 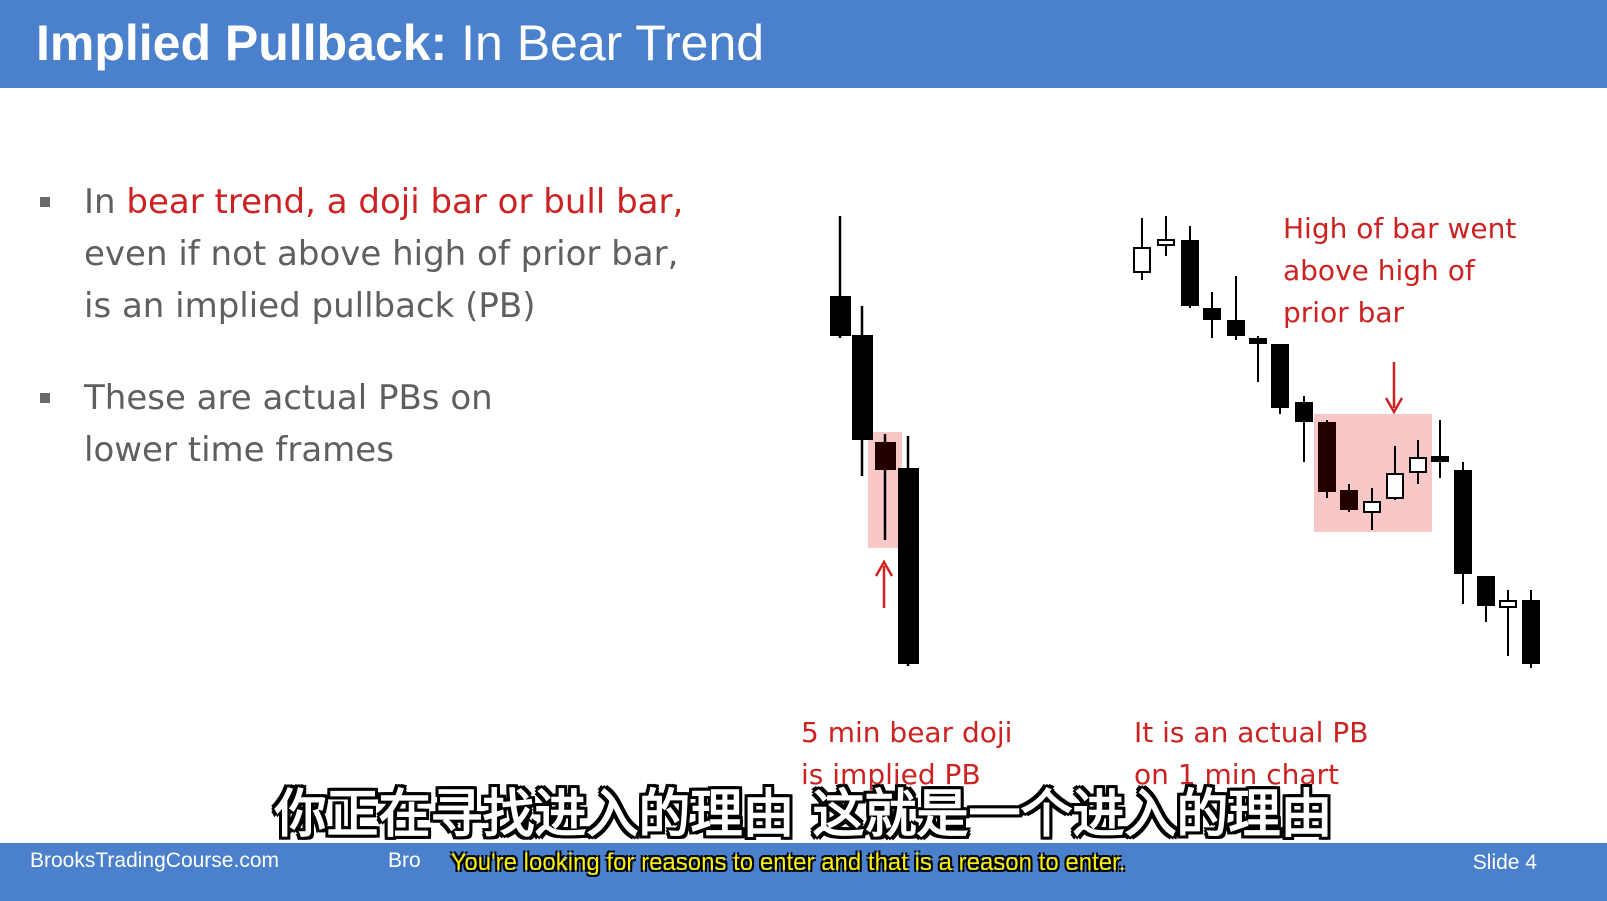 What do you see at coordinates (803, 815) in the screenshot?
I see `subtitle-chinese: 你正在寻找进入的理由 这就是一个进入的理由` at bounding box center [803, 815].